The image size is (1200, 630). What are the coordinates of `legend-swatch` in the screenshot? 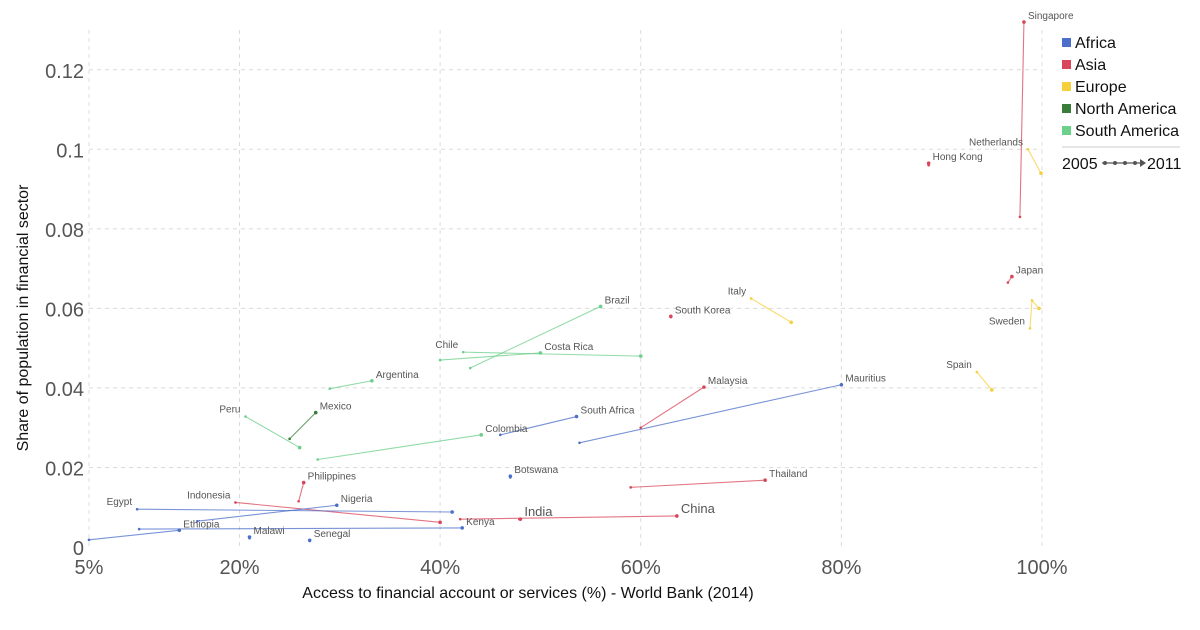 It's located at (1066, 108).